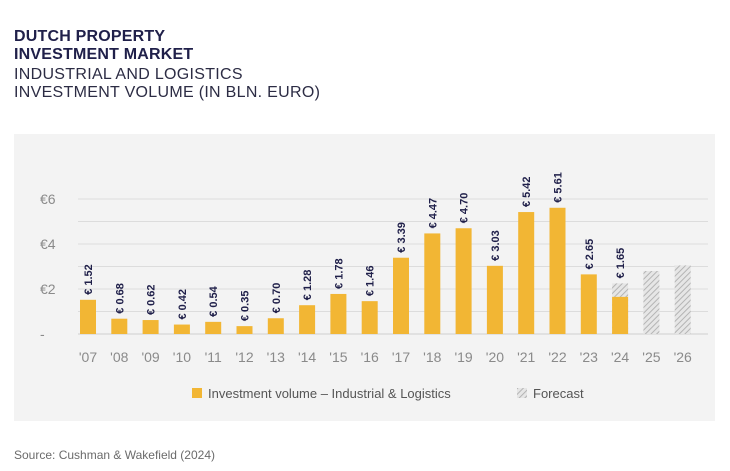  Describe the element at coordinates (557, 357) in the screenshot. I see `x-tick-label: '22` at that location.